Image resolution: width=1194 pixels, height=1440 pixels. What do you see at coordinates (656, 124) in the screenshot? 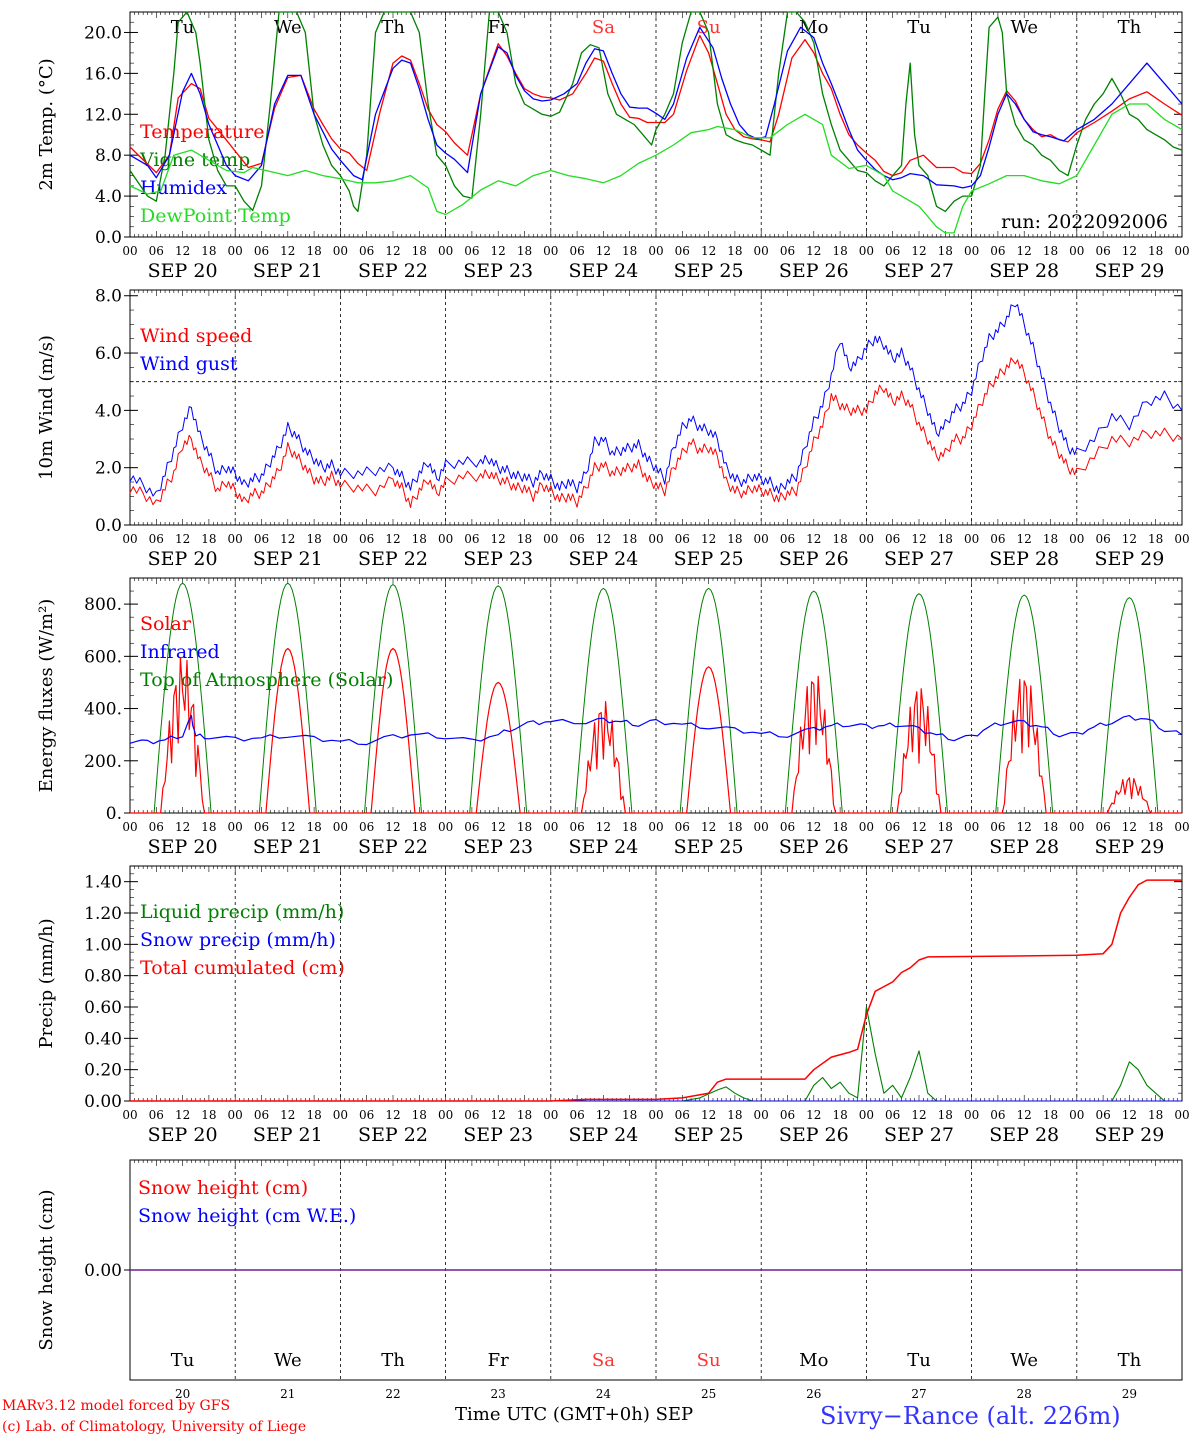
I see `panel-frame` at bounding box center [656, 124].